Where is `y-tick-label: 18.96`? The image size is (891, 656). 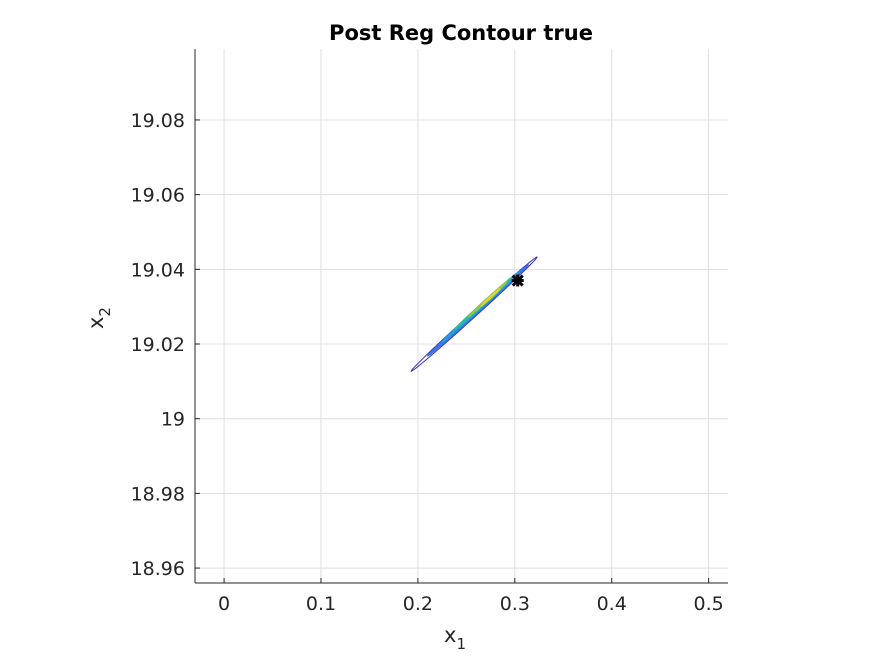
y-tick-label: 18.96 is located at coordinates (158, 569).